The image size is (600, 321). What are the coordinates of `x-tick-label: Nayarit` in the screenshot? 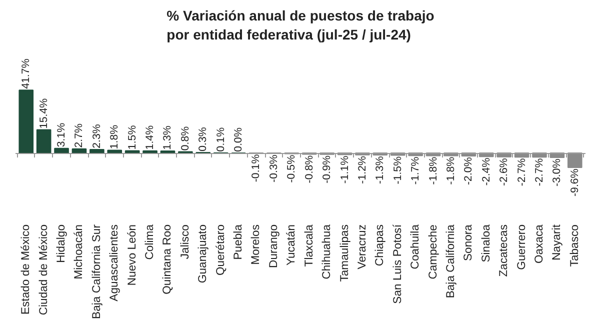 It's located at (557, 242).